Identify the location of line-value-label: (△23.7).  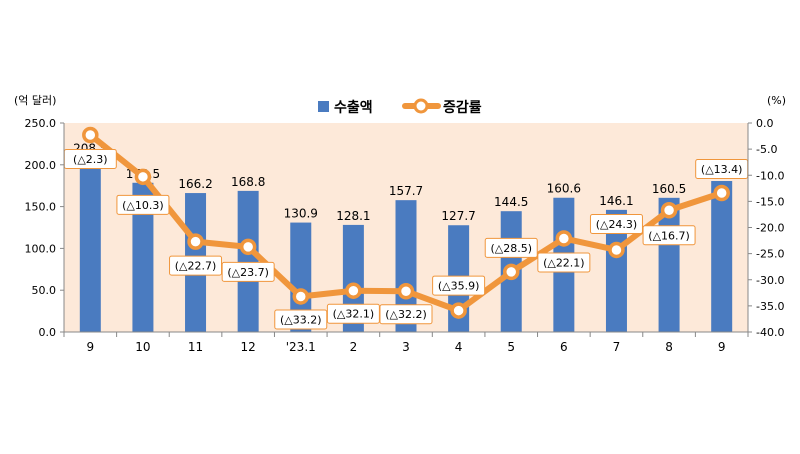
(248, 272).